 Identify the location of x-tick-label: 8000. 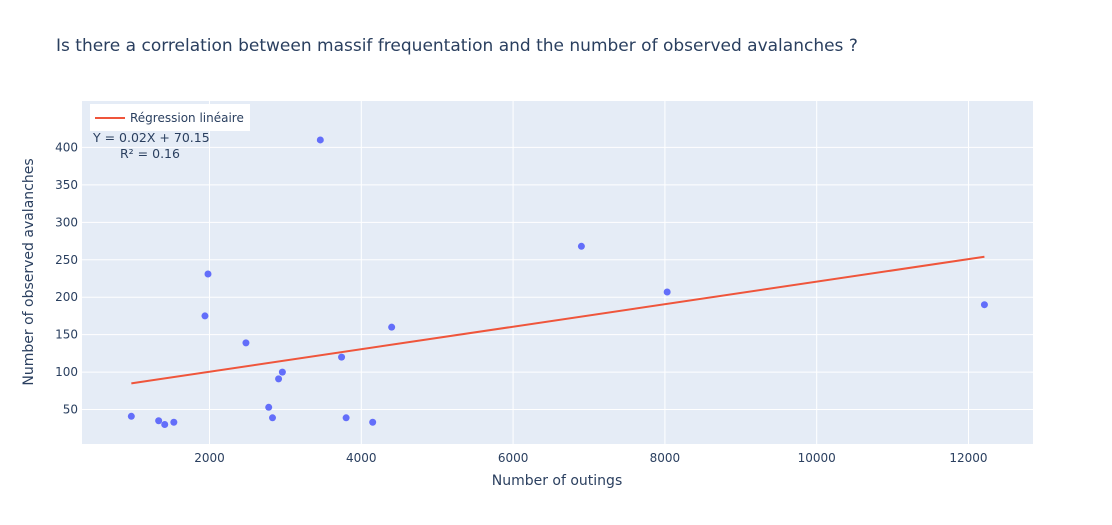
(665, 458).